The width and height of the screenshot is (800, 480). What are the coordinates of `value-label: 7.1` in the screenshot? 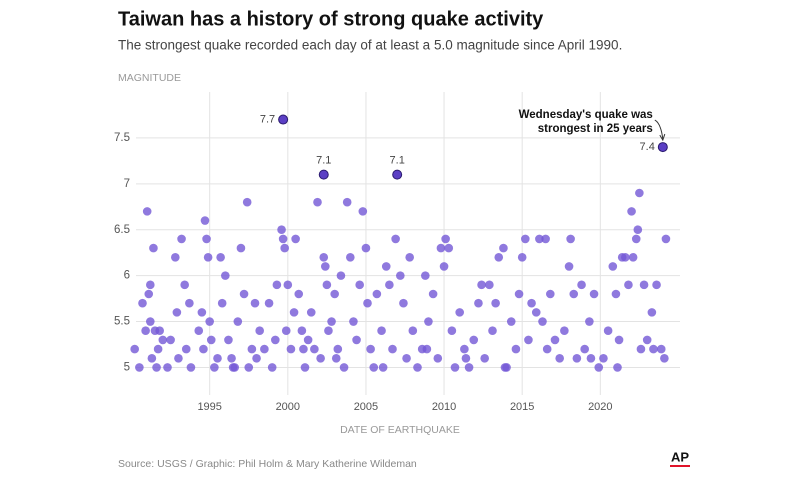 It's located at (397, 161).